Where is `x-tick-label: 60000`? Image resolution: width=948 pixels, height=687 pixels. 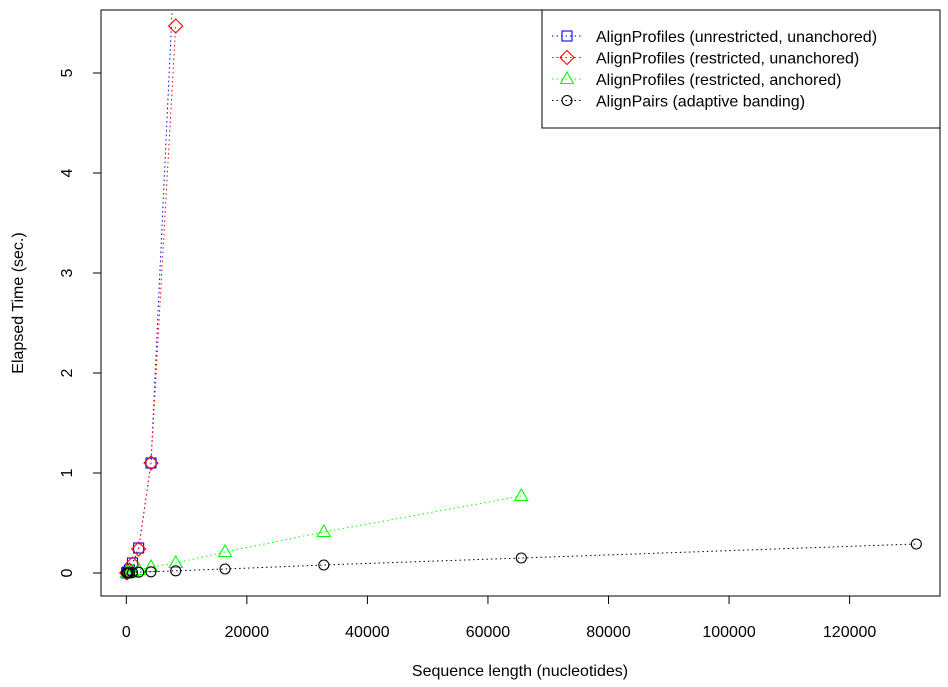
x-tick-label: 60000 is located at coordinates (488, 632).